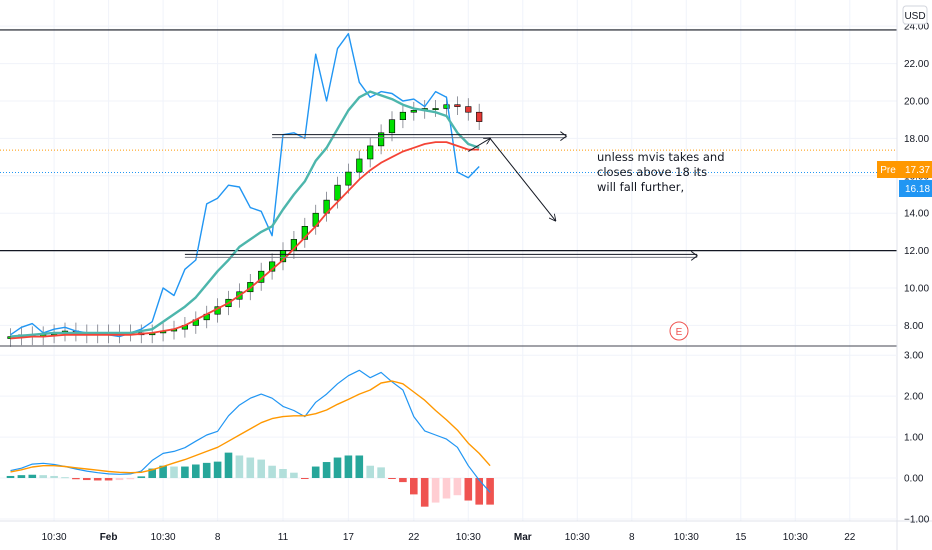 This screenshot has width=932, height=550. I want to click on oscillator-line-blue, so click(250, 431).